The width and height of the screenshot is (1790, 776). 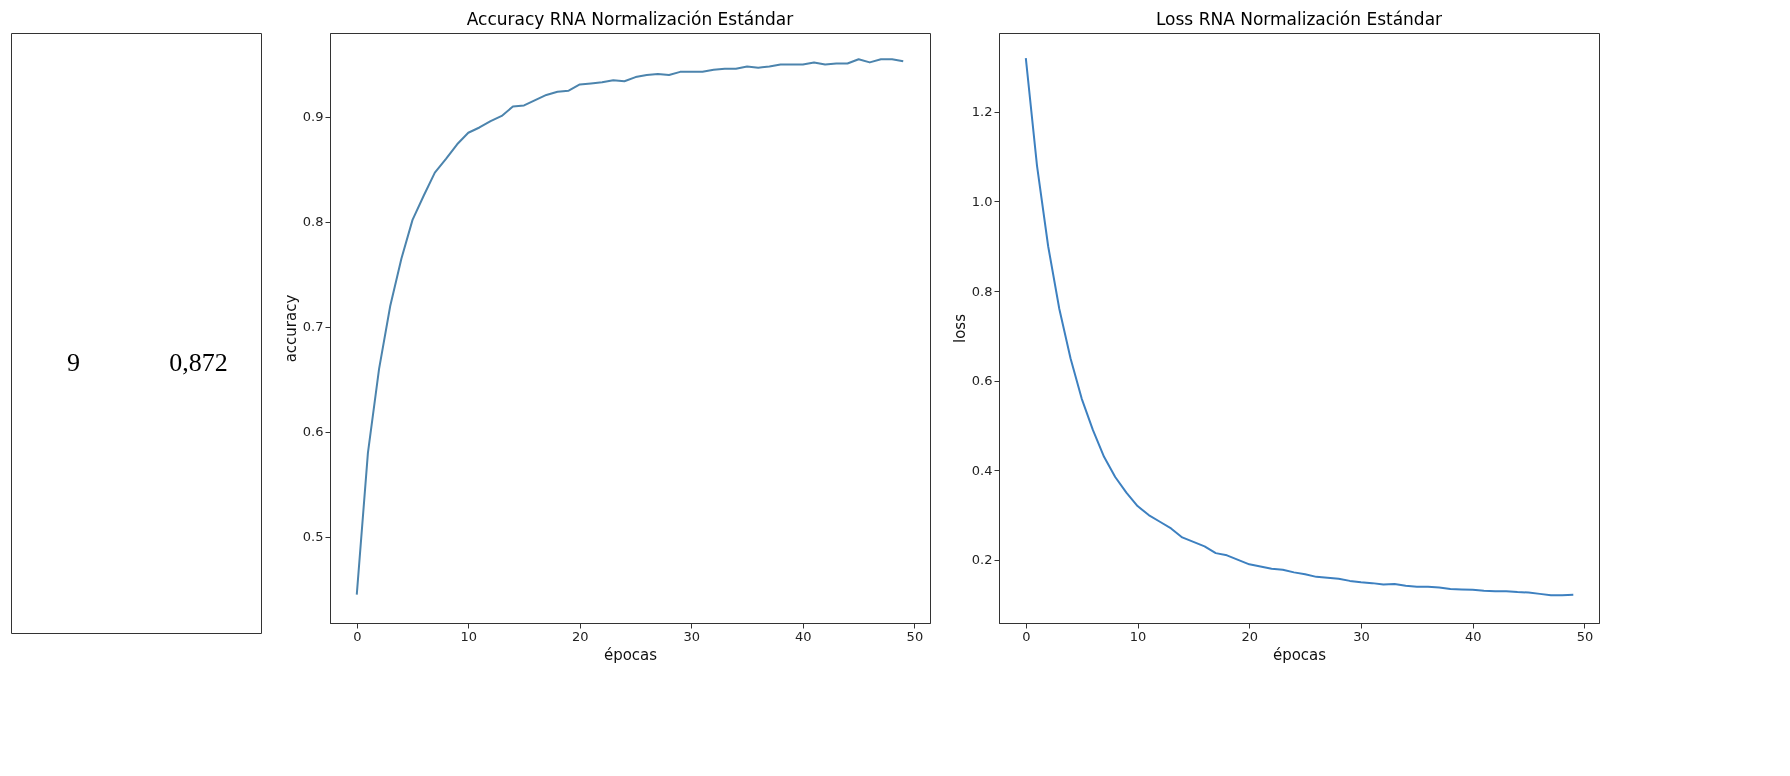 I want to click on y-tick-label: 0.7, so click(x=313, y=327).